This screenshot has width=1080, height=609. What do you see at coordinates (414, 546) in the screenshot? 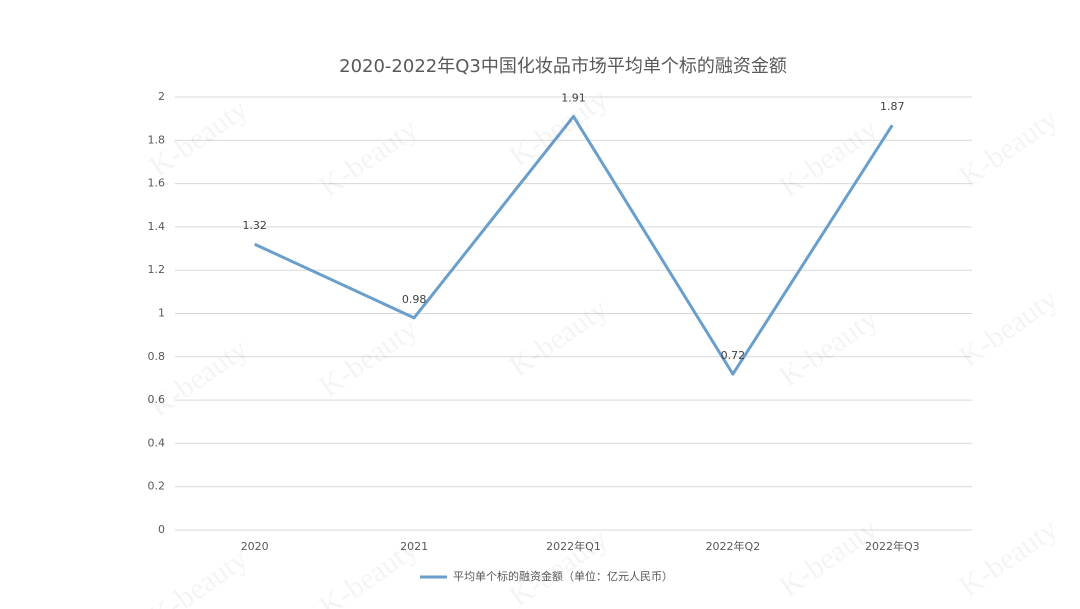
I see `x-tick-label: 2021` at bounding box center [414, 546].